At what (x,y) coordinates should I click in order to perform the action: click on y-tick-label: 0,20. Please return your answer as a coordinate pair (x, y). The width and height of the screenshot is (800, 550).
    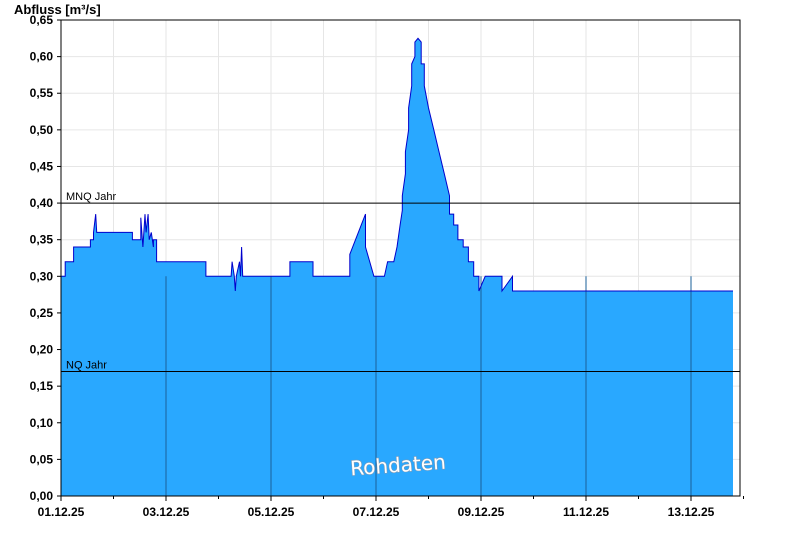
    Looking at the image, I should click on (42, 350).